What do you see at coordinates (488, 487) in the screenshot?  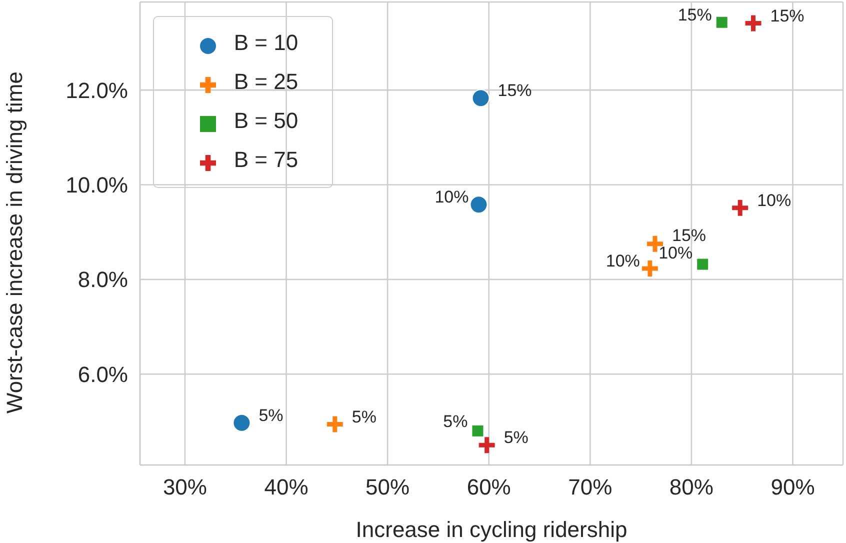 I see `x-tick-label: 60%` at bounding box center [488, 487].